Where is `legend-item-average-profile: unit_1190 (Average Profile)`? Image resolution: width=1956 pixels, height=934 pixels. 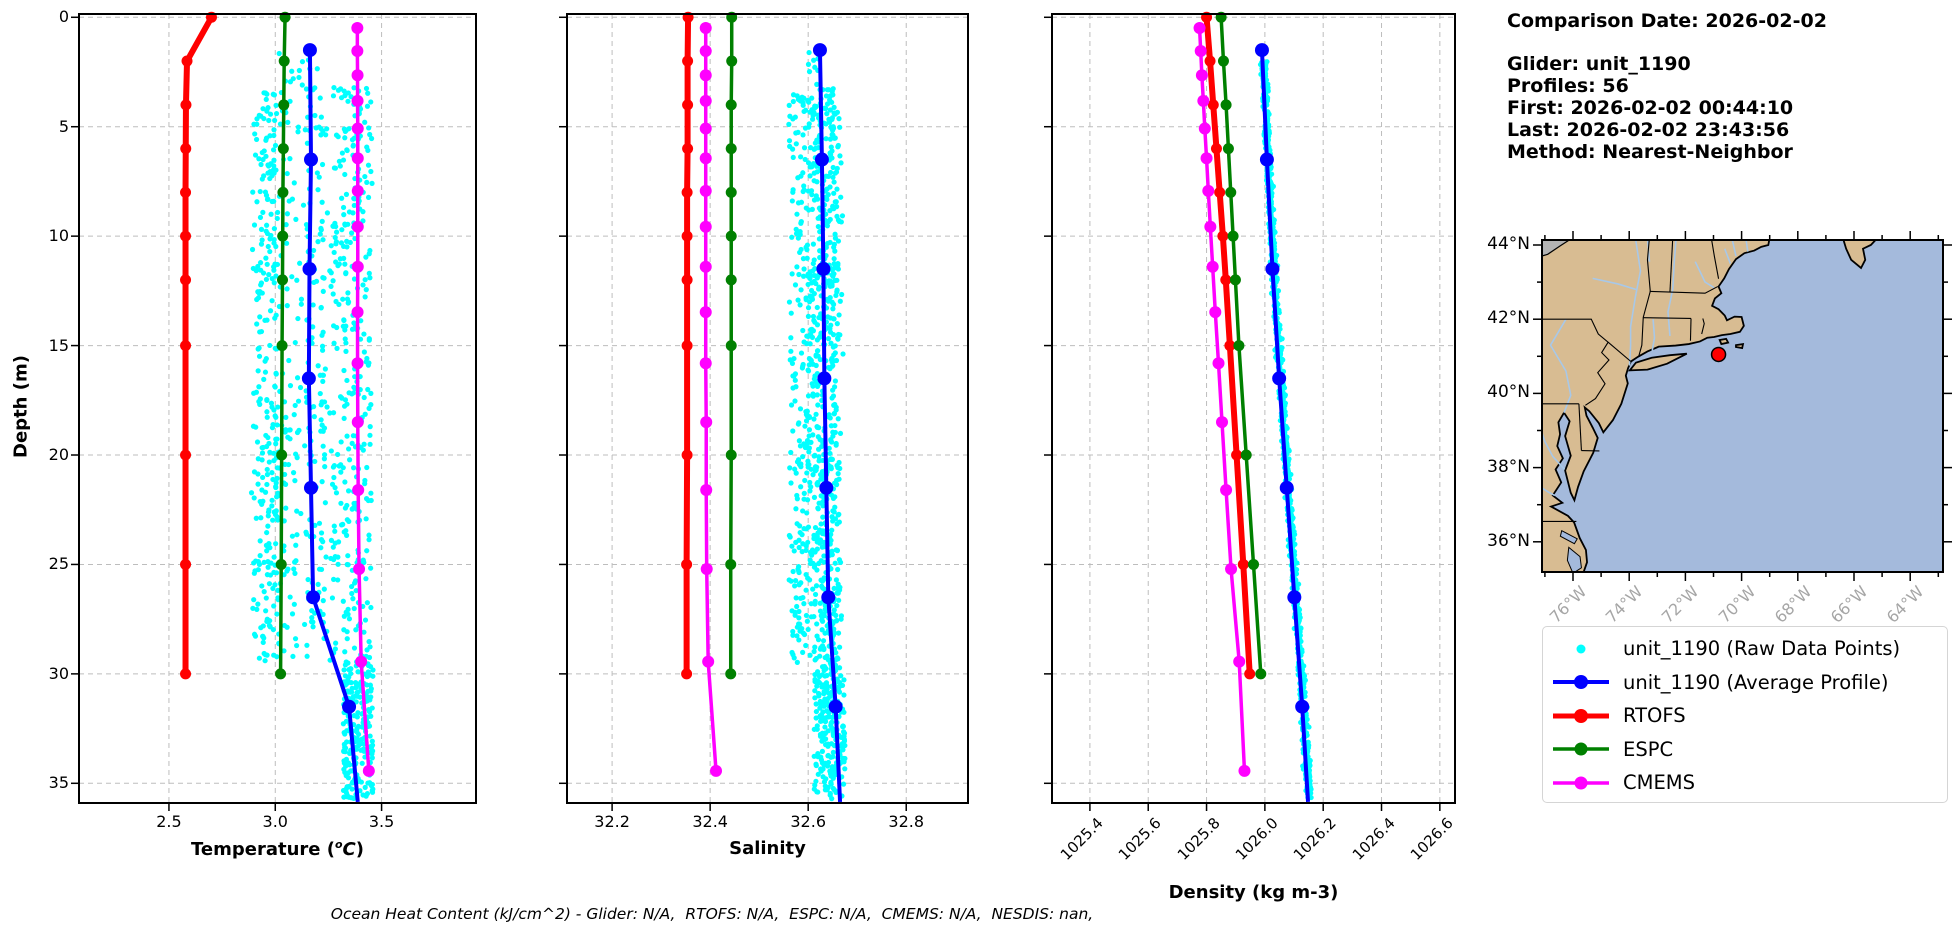 legend-item-average-profile: unit_1190 (Average Profile) is located at coordinates (1749, 683).